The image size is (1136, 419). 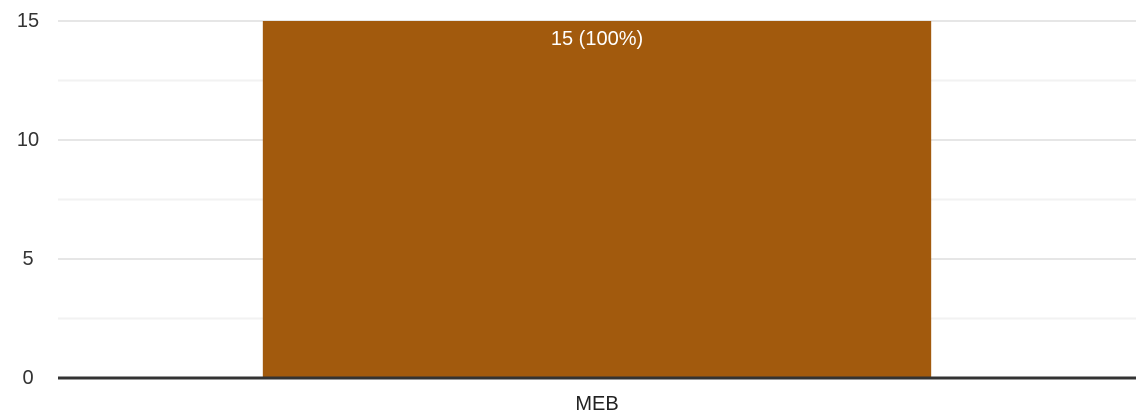 I want to click on y-tick-label: 5, so click(x=27, y=259).